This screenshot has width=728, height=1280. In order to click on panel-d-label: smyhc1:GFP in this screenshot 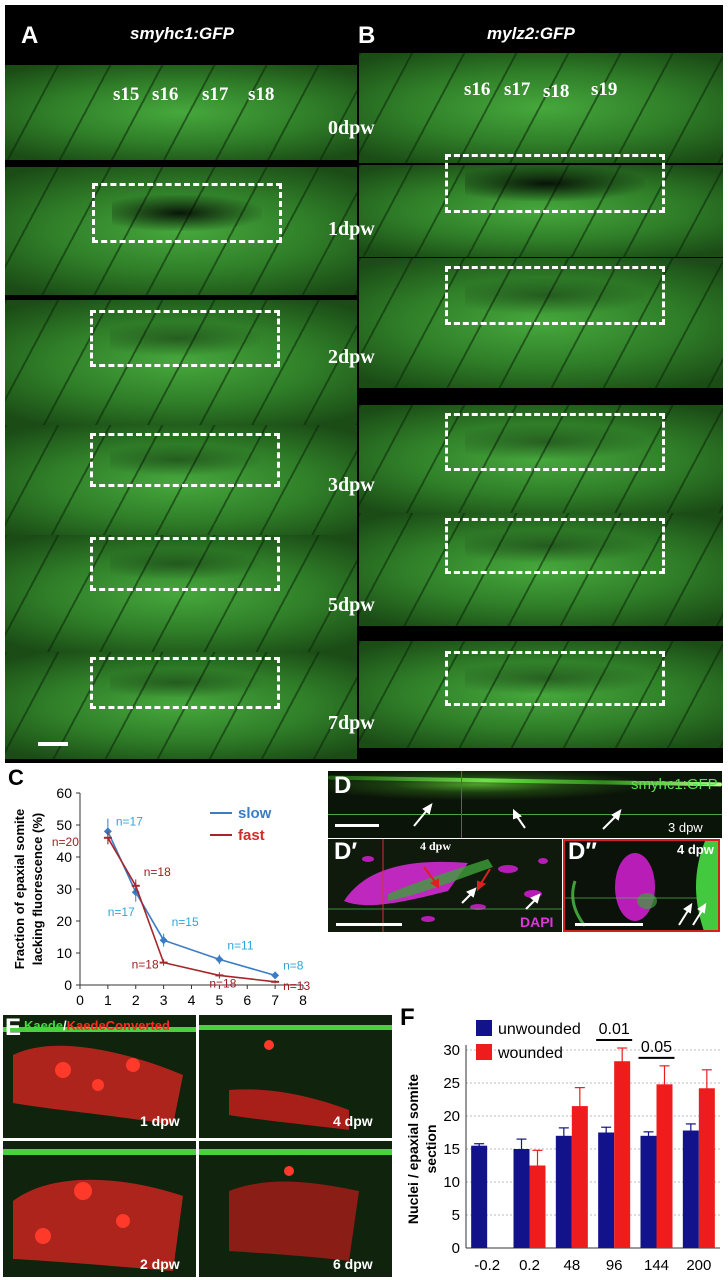, I will do `click(674, 784)`.